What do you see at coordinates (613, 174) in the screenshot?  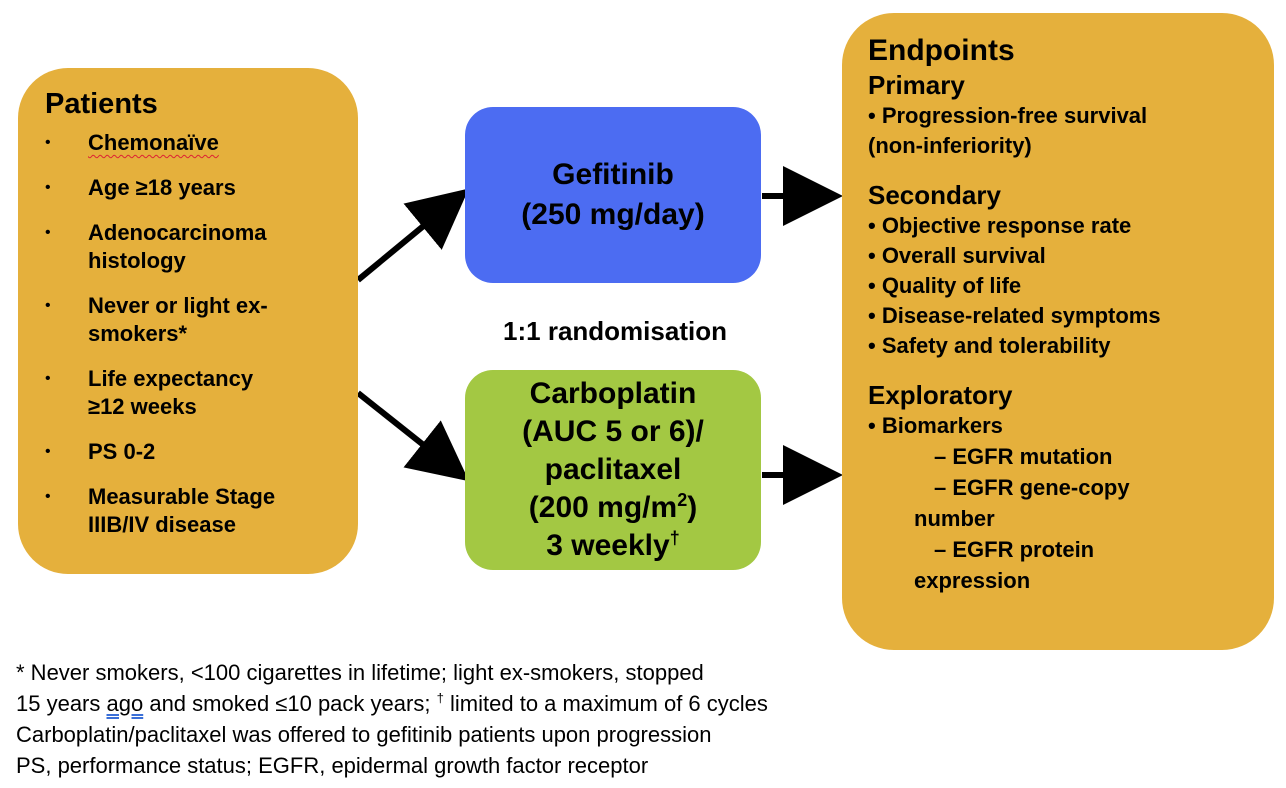 I see `gefitinib-name: Gefitinib` at bounding box center [613, 174].